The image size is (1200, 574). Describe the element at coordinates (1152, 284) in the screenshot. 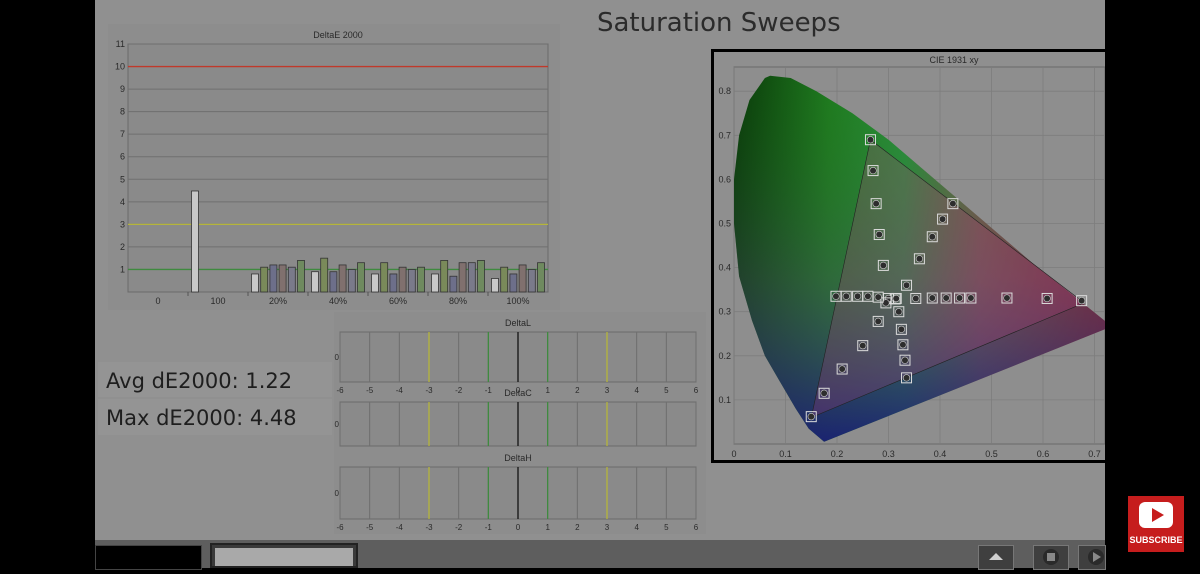

I see `right-letterbox` at that location.